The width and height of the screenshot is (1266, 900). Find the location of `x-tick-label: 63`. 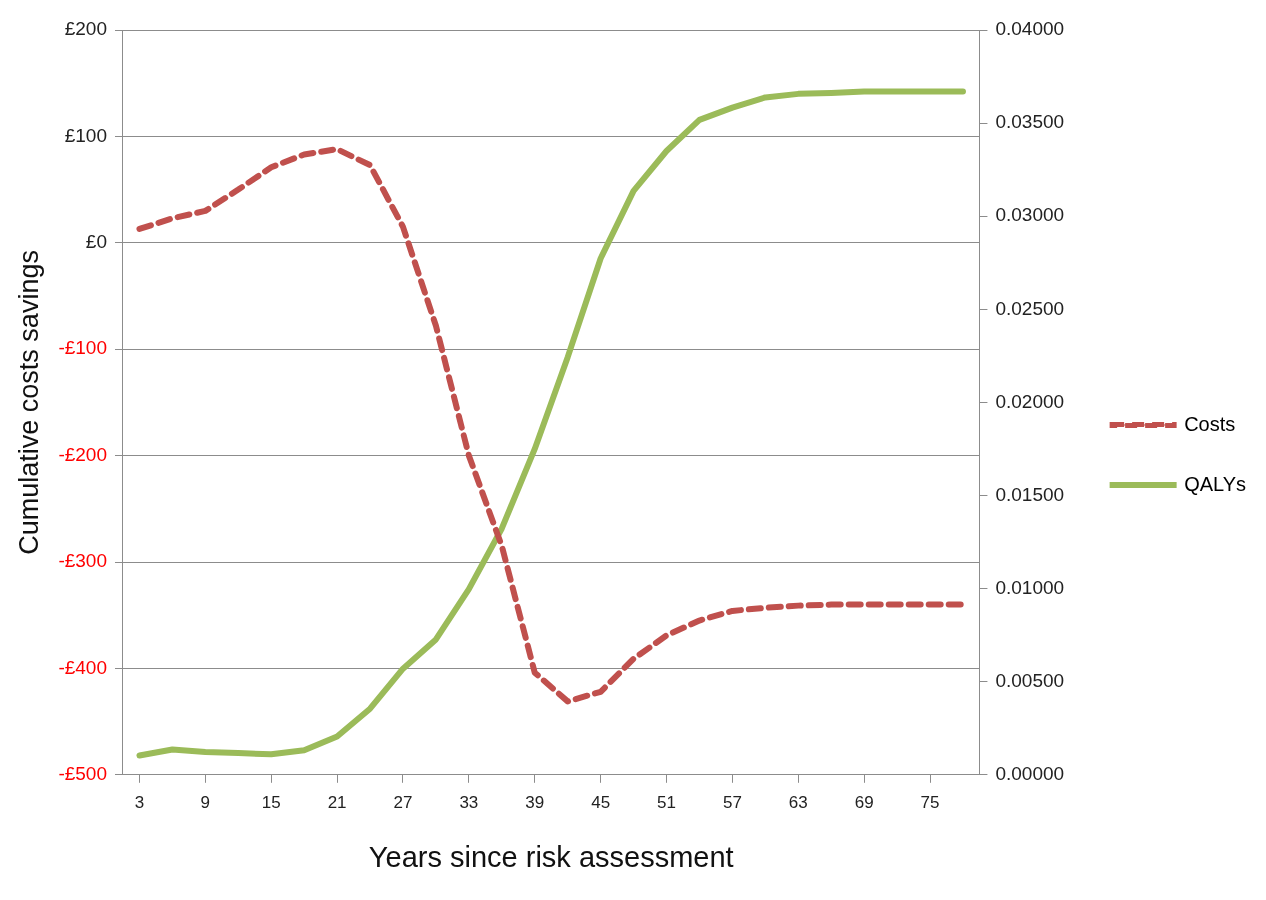

x-tick-label: 63 is located at coordinates (798, 802).